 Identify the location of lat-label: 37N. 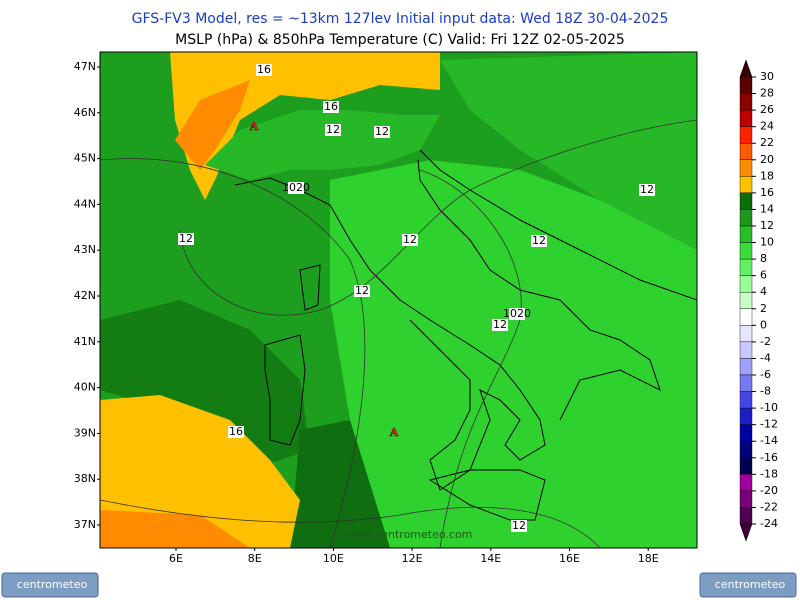
(85, 524).